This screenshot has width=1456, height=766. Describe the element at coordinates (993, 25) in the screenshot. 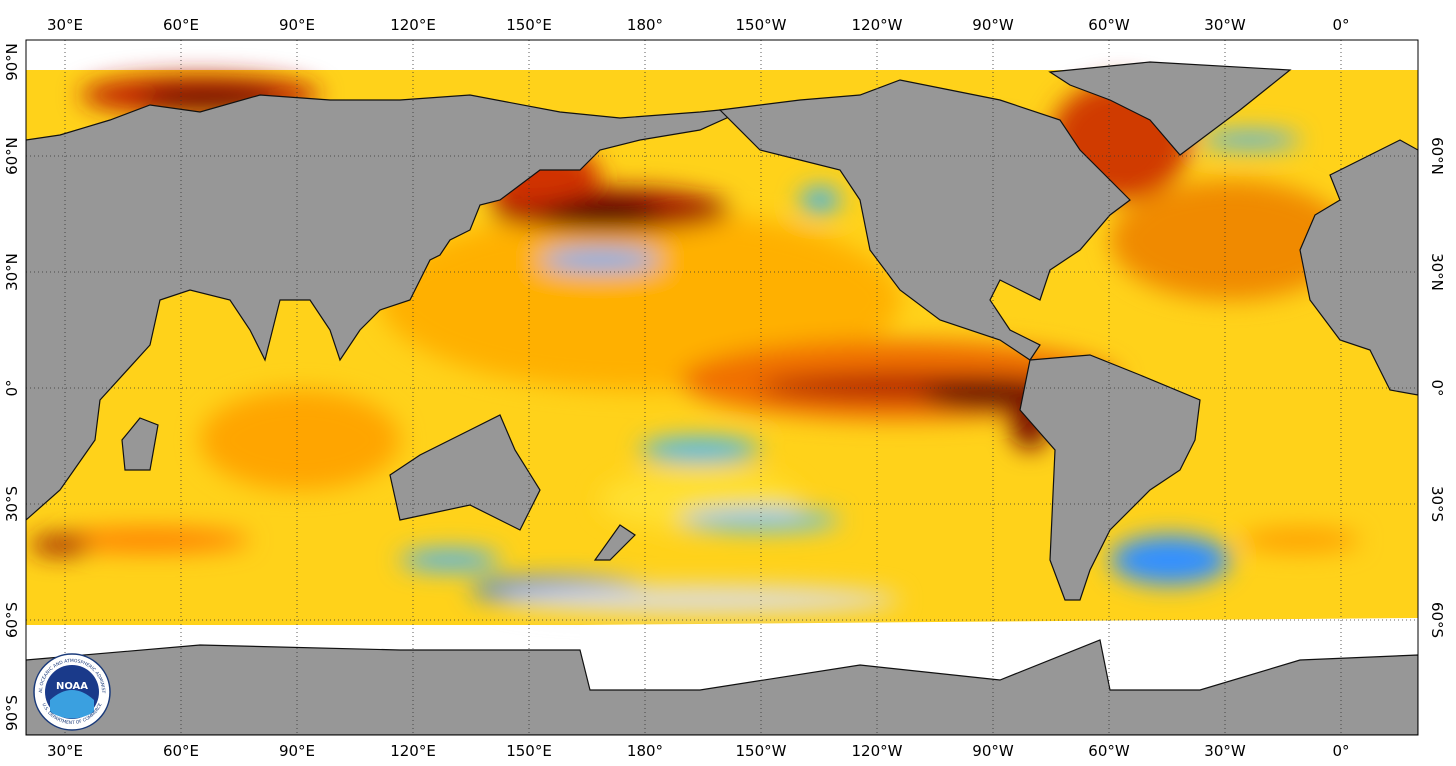

I see `lon-label-top: 90°W` at that location.